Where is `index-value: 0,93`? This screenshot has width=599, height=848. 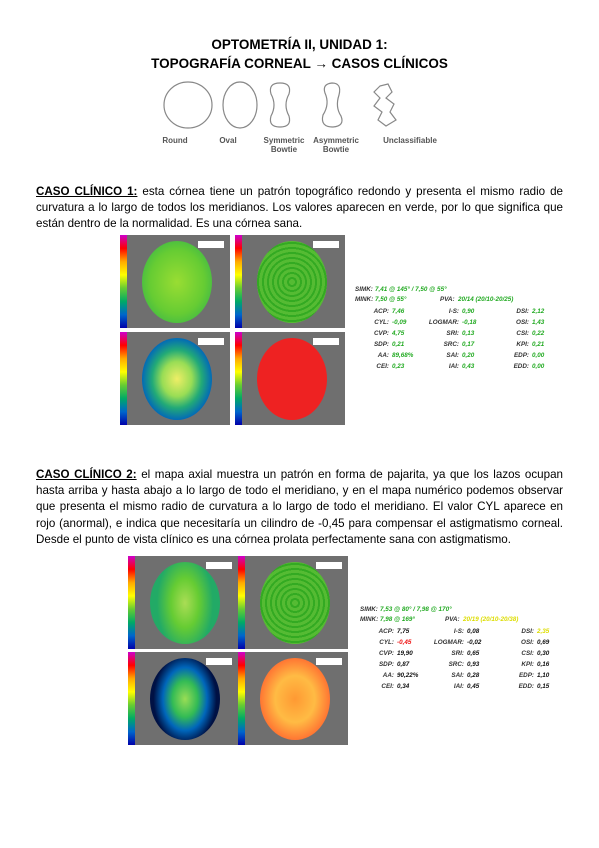
index-value: 0,93 is located at coordinates (473, 664).